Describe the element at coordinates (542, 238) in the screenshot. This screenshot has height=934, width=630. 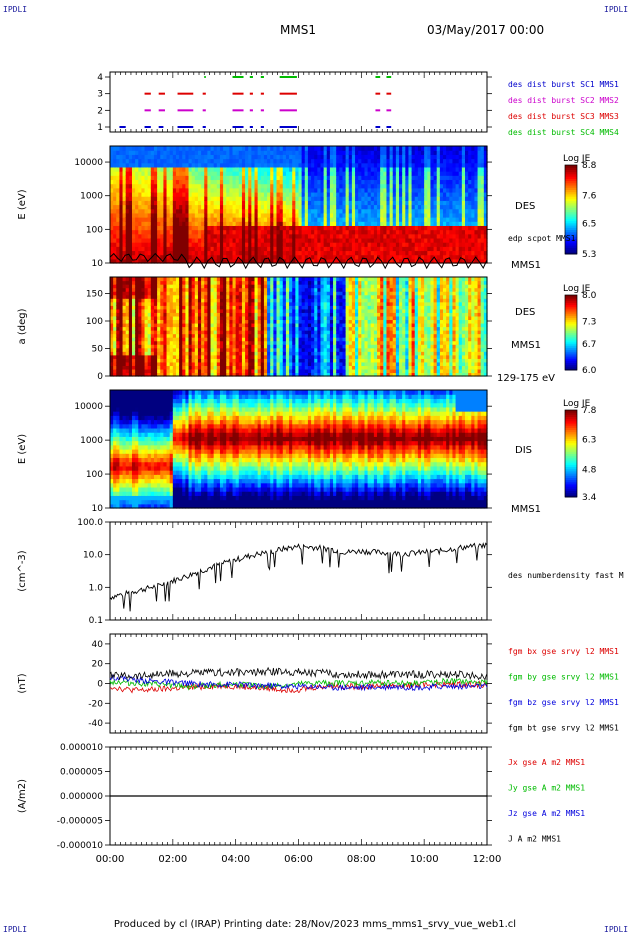
I see `scpot-legend: edp scpot MMS1` at that location.